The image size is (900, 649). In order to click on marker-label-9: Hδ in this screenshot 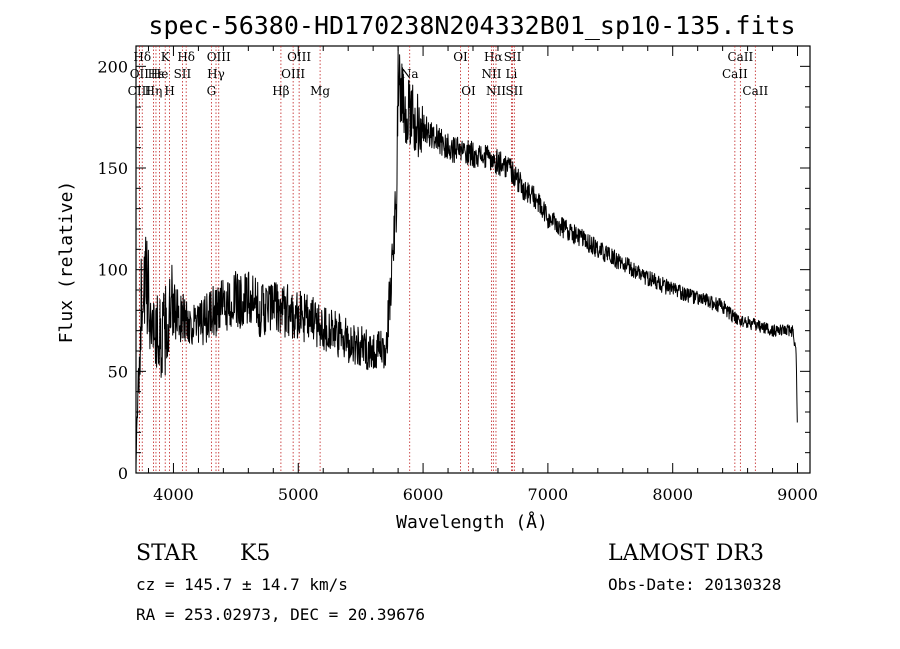, I will do `click(186, 57)`.